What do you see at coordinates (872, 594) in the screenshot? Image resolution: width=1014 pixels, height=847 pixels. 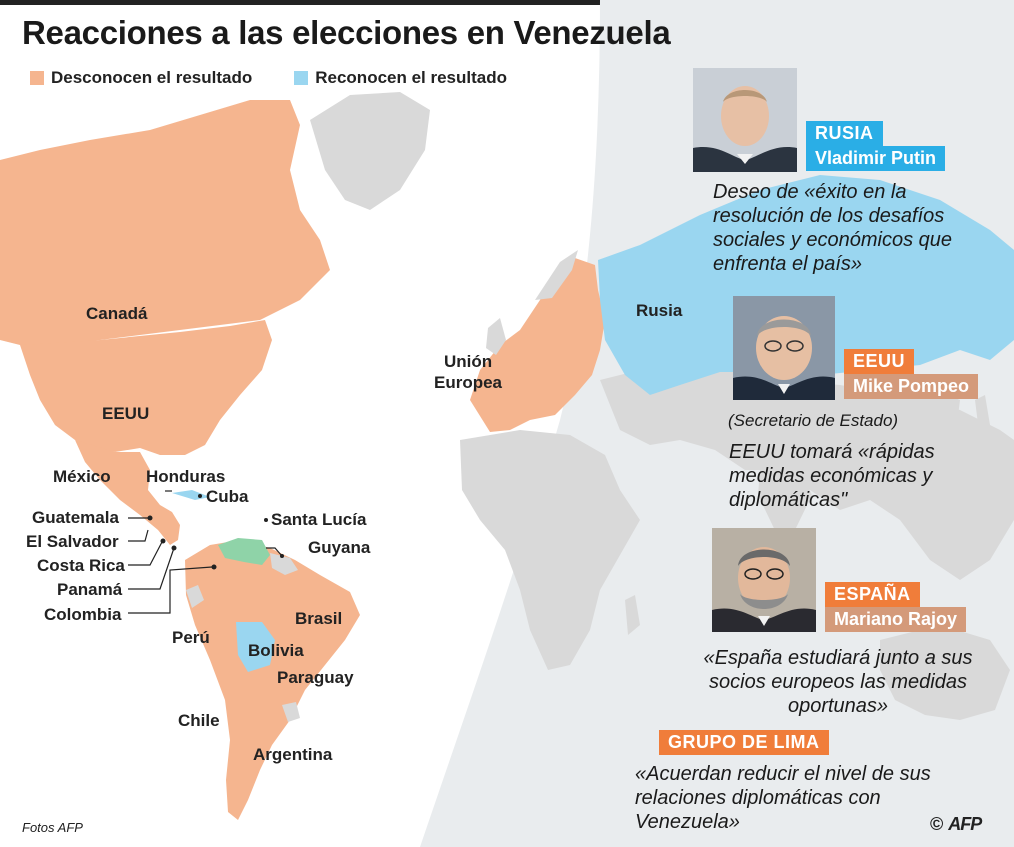 I see `tag-country-espana: ESPAÑA` at bounding box center [872, 594].